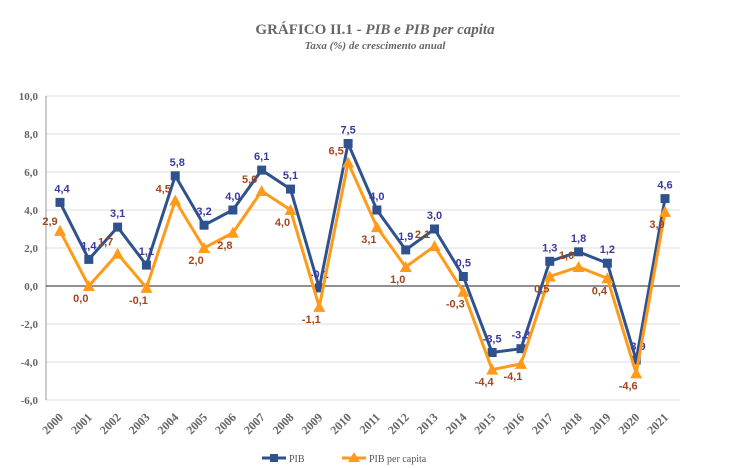 The height and width of the screenshot is (468, 750). Describe the element at coordinates (249, 180) in the screenshot. I see `data-label: 5,0` at that location.